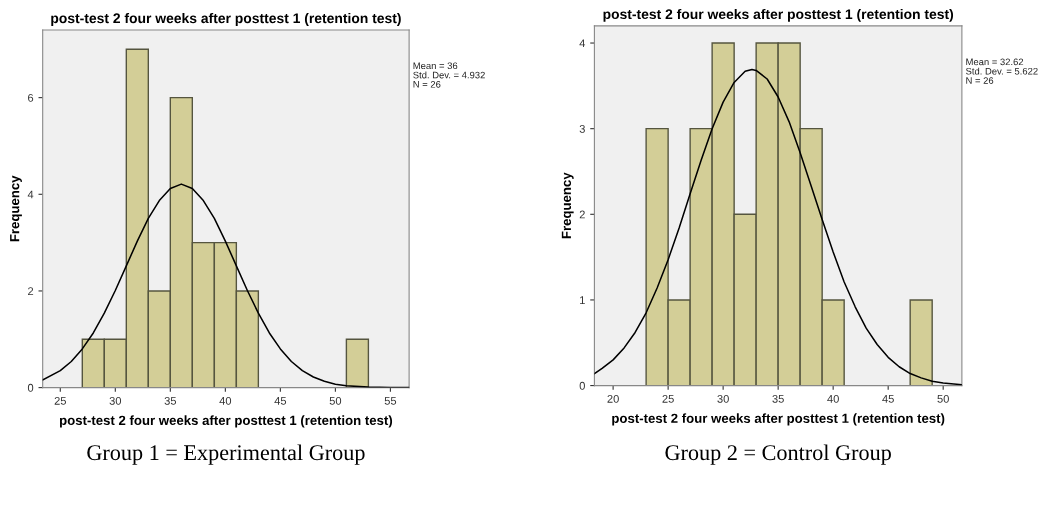  What do you see at coordinates (435, 66) in the screenshot?
I see `text: Mean = 36` at bounding box center [435, 66].